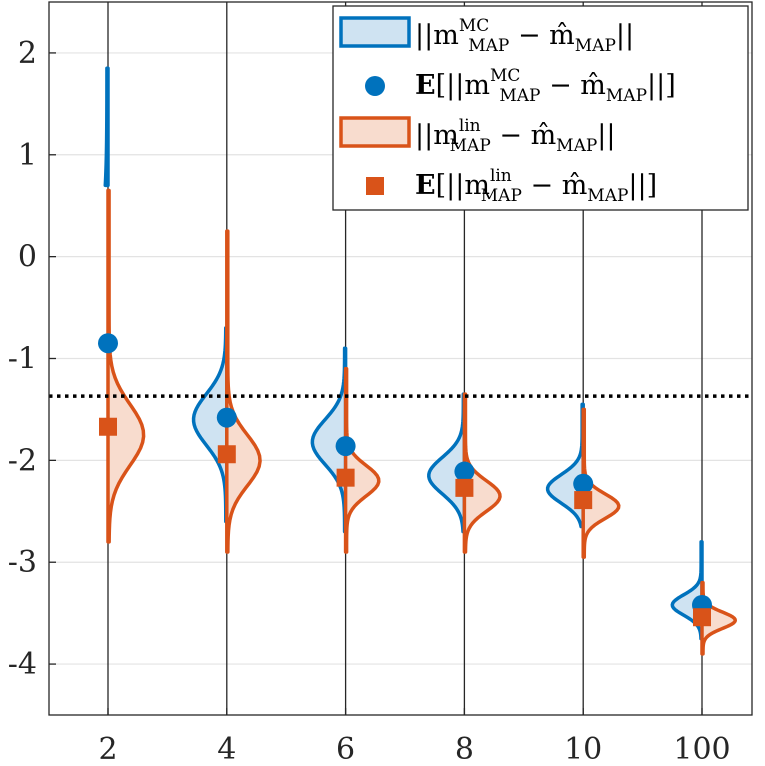  What do you see at coordinates (22, 664) in the screenshot?
I see `y-tick-label: -4` at bounding box center [22, 664].